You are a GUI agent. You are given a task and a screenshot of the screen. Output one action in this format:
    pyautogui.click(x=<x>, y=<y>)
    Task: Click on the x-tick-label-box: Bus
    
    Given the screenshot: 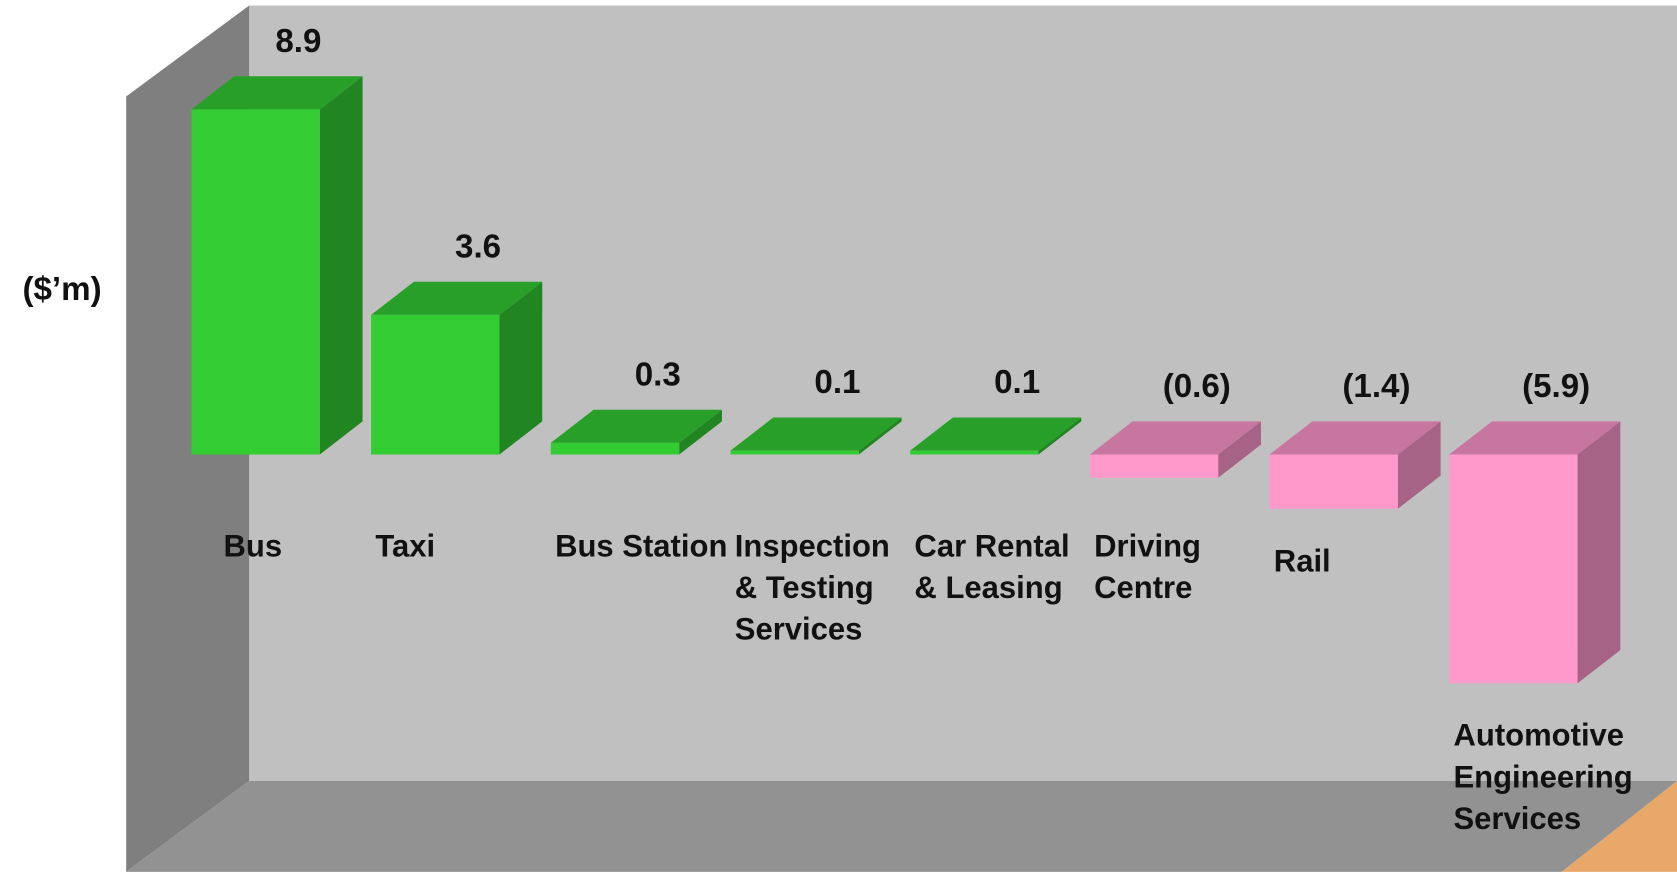 What is the action you would take?
    pyautogui.click(x=253, y=546)
    